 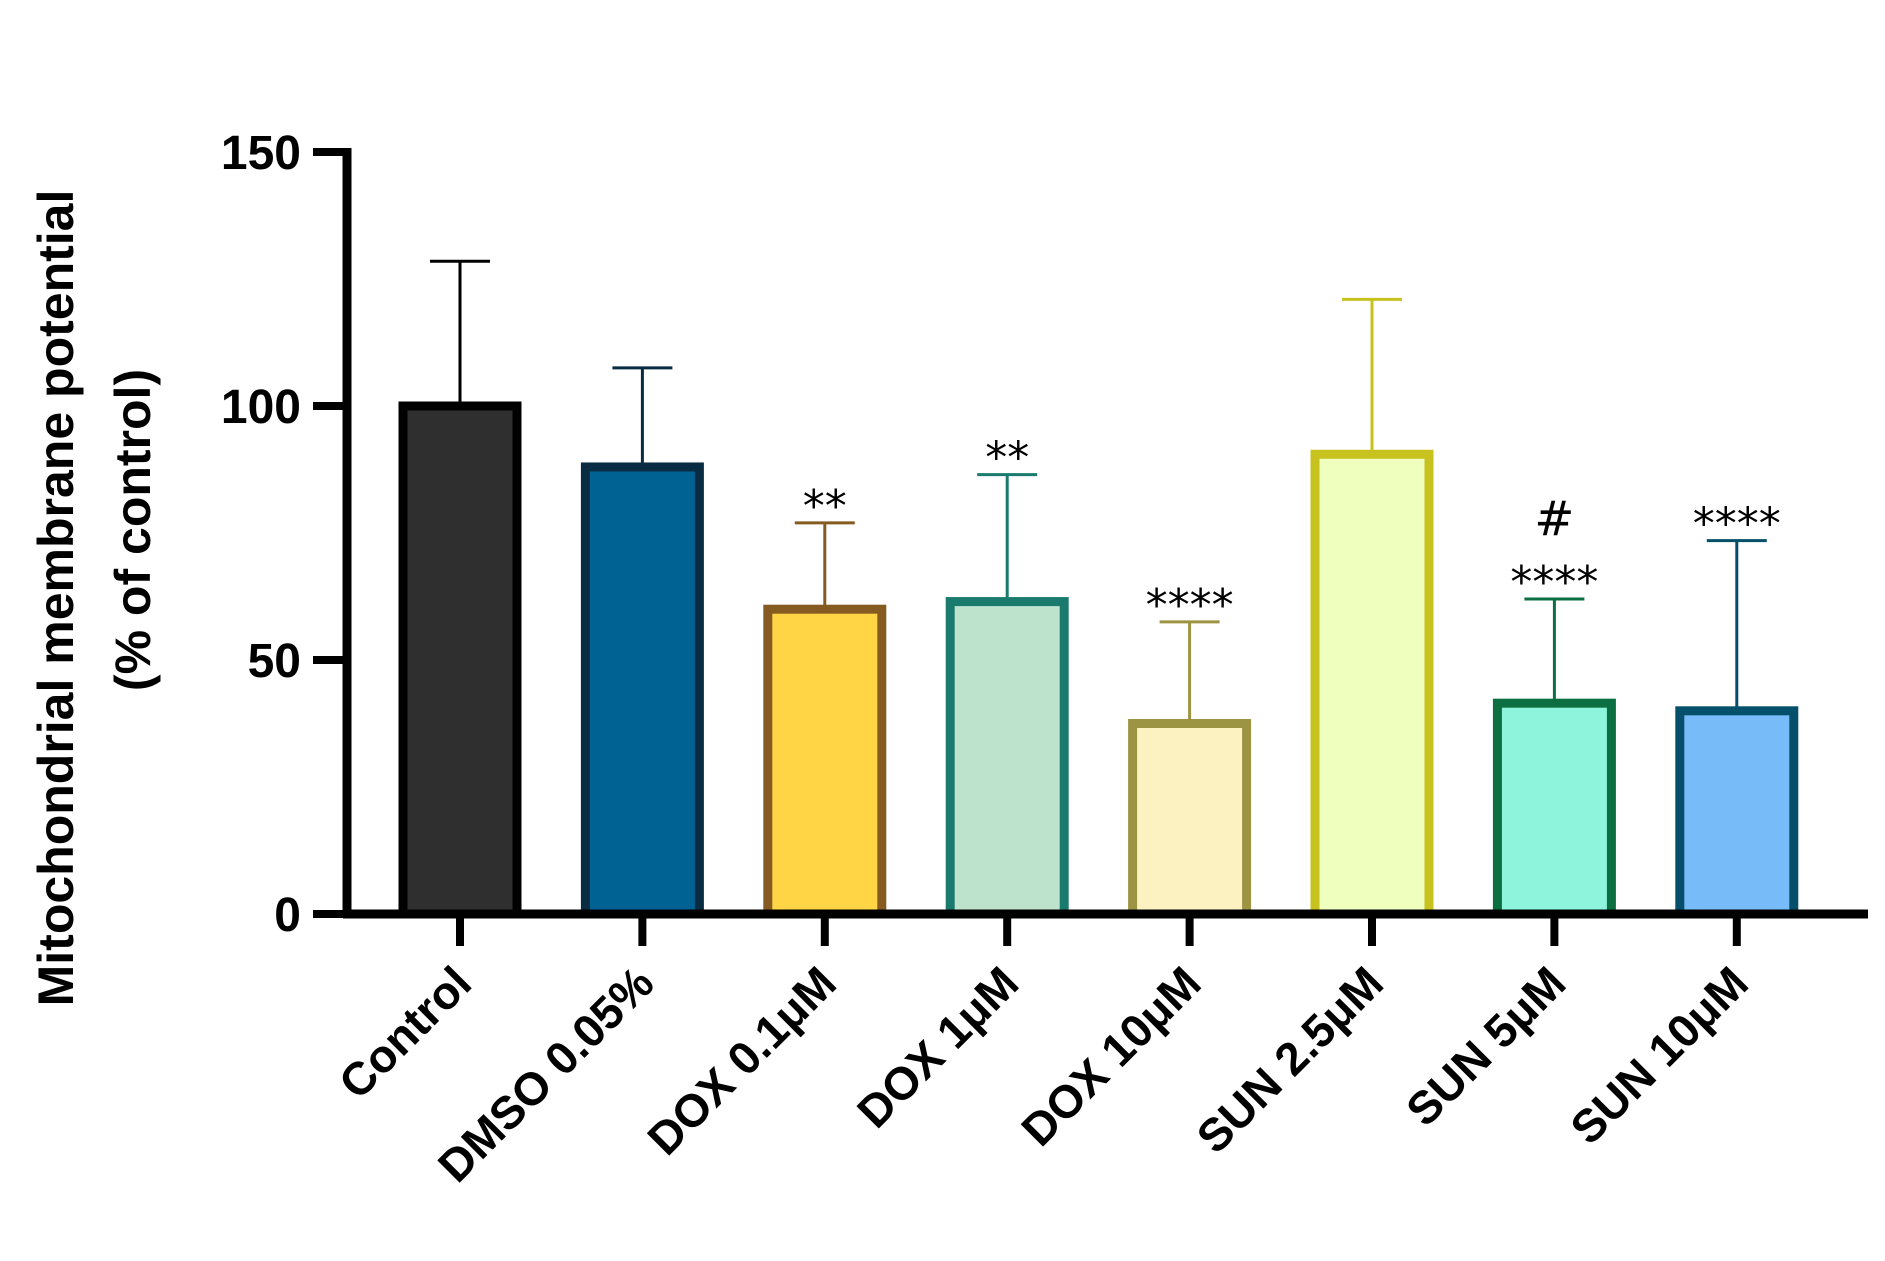 What do you see at coordinates (1554, 582) in the screenshot?
I see `annotation-sun-5-m-1: ****` at bounding box center [1554, 582].